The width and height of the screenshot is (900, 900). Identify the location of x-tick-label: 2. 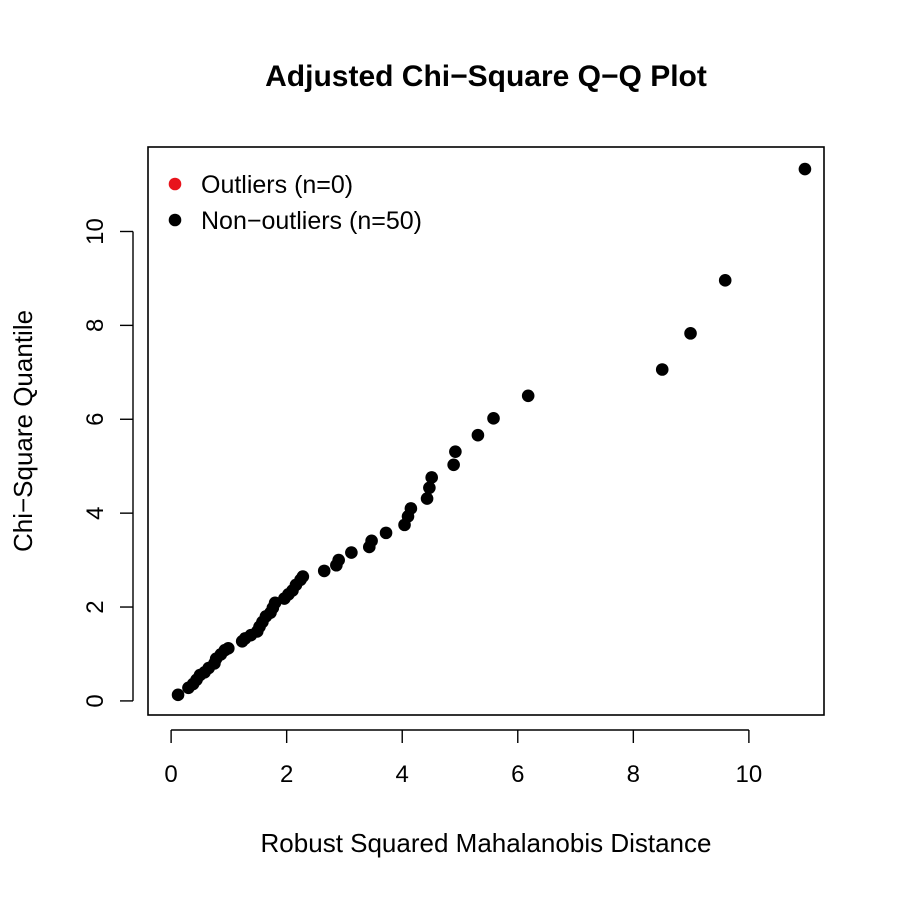
(286, 774).